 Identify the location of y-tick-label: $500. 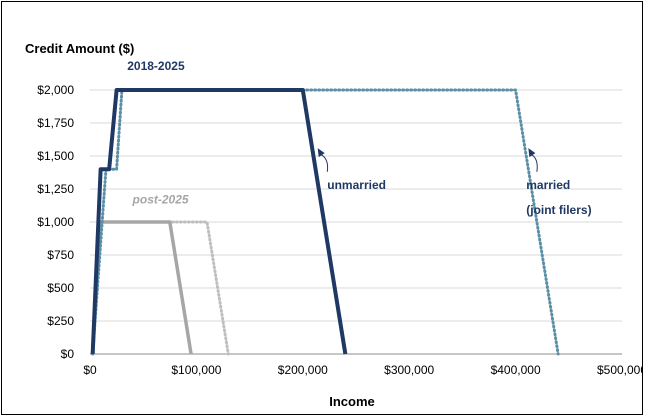
(60, 288).